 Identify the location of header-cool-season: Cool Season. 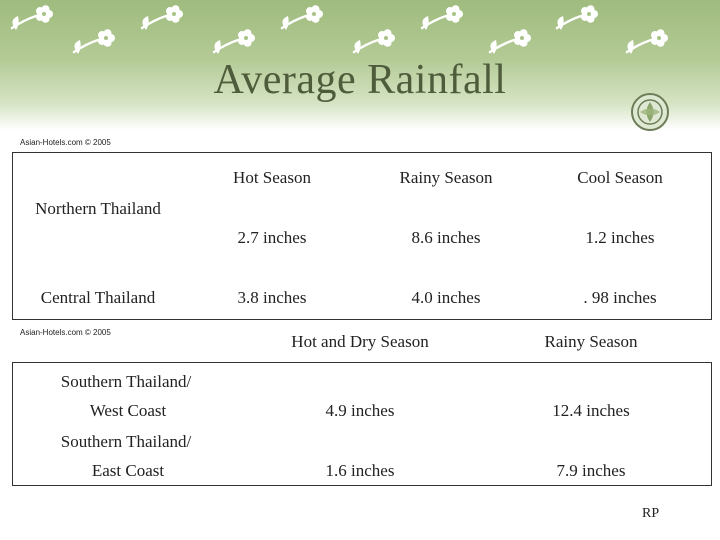
(620, 177).